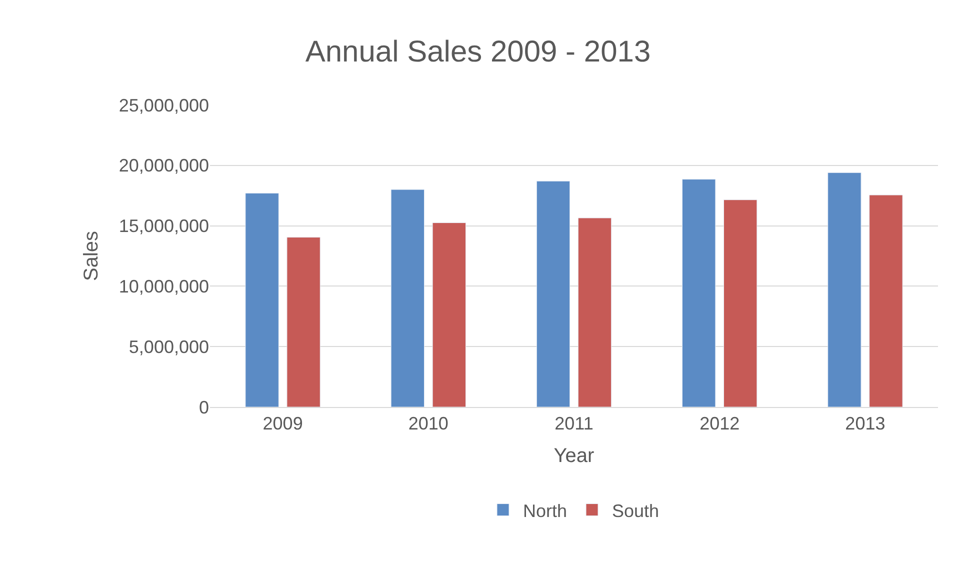  I want to click on legend-label: South, so click(636, 510).